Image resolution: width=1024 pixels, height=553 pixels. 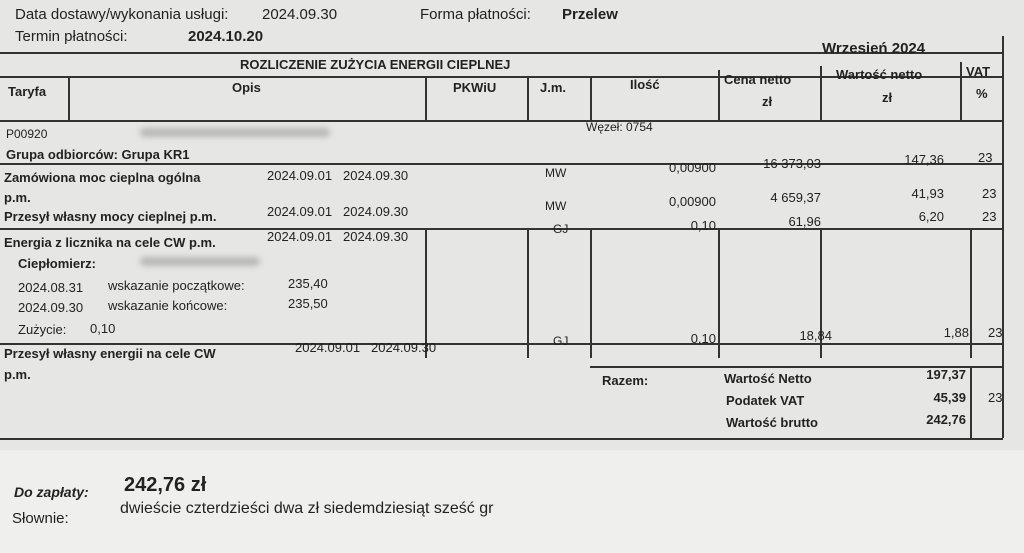 What do you see at coordinates (949, 397) in the screenshot?
I see `vat-value: 45,39` at bounding box center [949, 397].